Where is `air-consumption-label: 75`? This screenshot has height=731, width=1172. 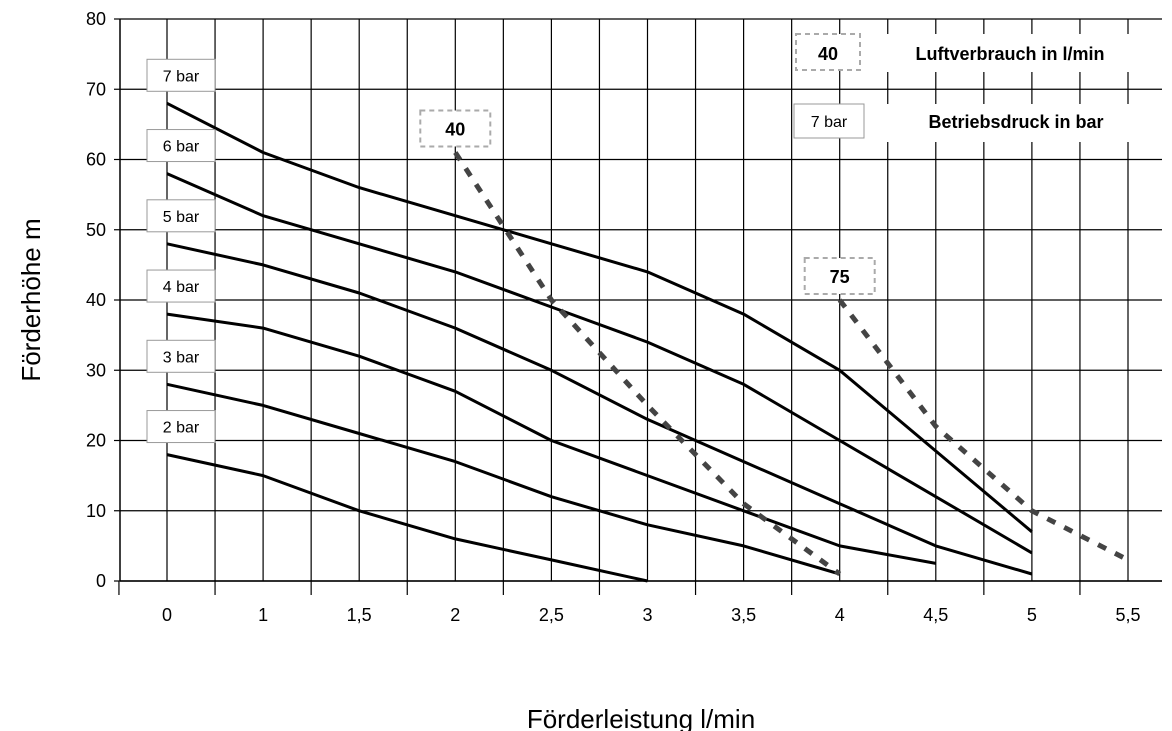 air-consumption-label: 75 is located at coordinates (840, 277).